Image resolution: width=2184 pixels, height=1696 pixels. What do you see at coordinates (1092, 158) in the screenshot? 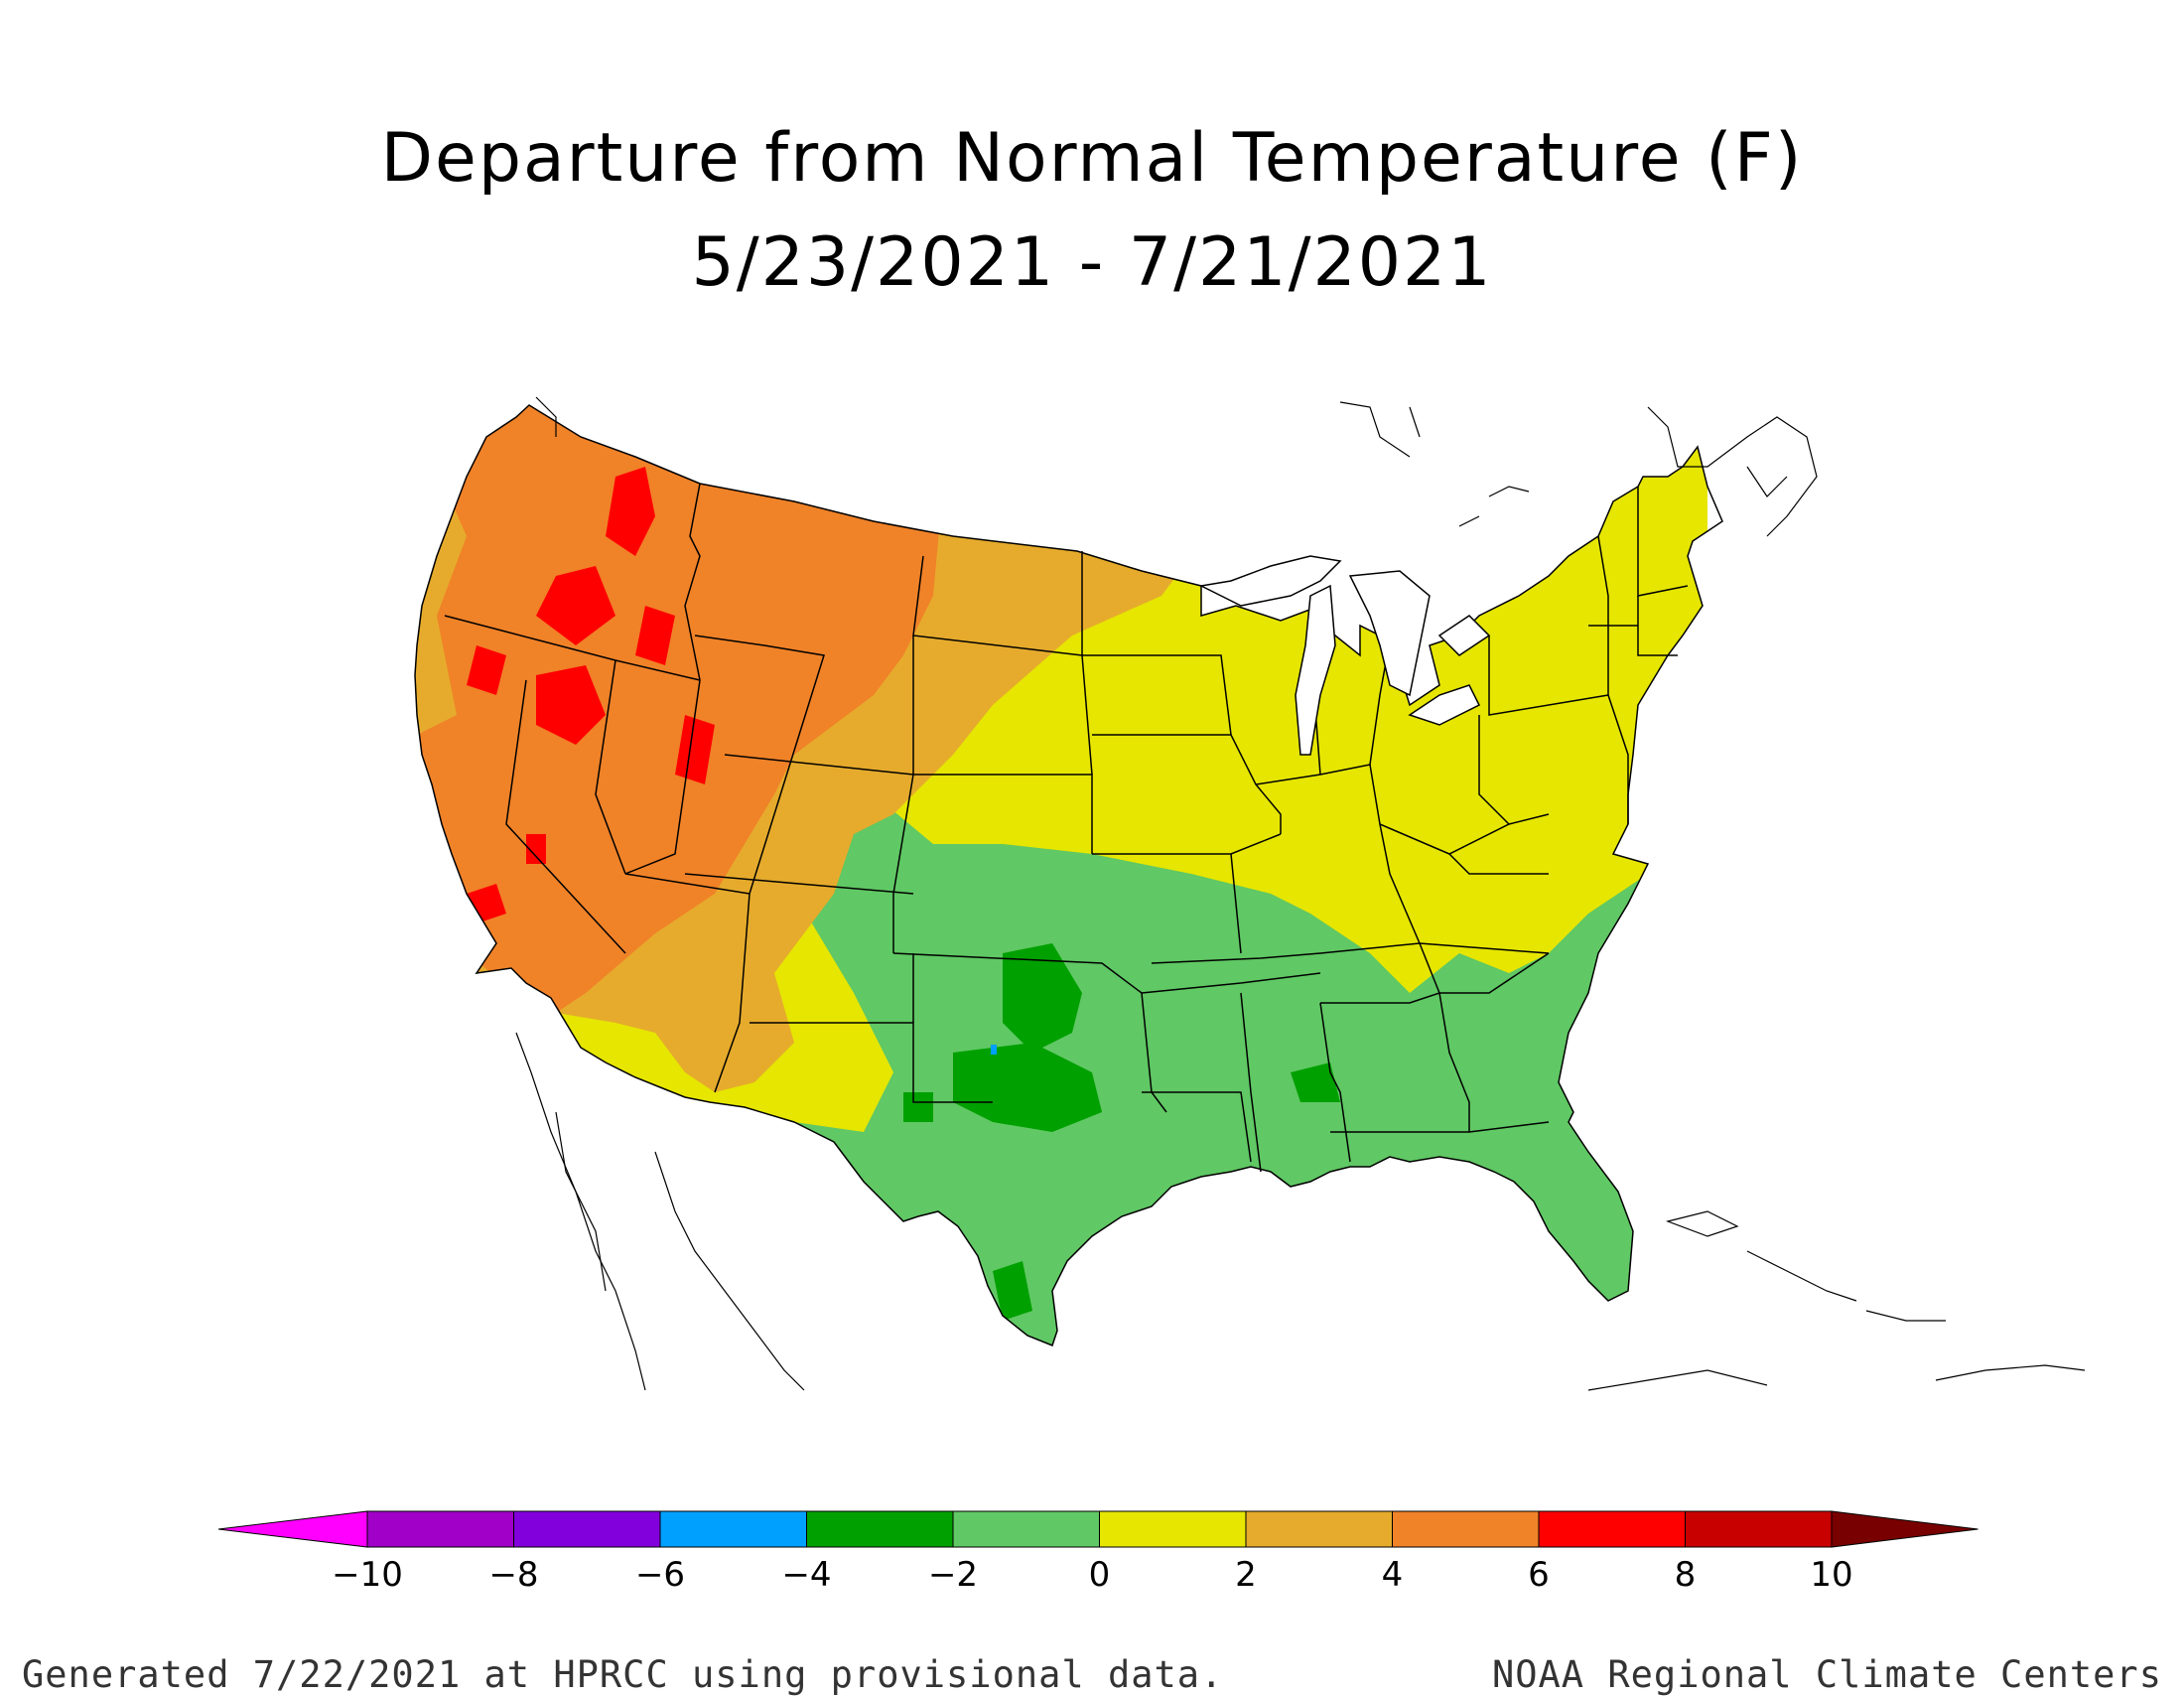
I see `map-title: Departure from Normal Temperature (F)` at bounding box center [1092, 158].